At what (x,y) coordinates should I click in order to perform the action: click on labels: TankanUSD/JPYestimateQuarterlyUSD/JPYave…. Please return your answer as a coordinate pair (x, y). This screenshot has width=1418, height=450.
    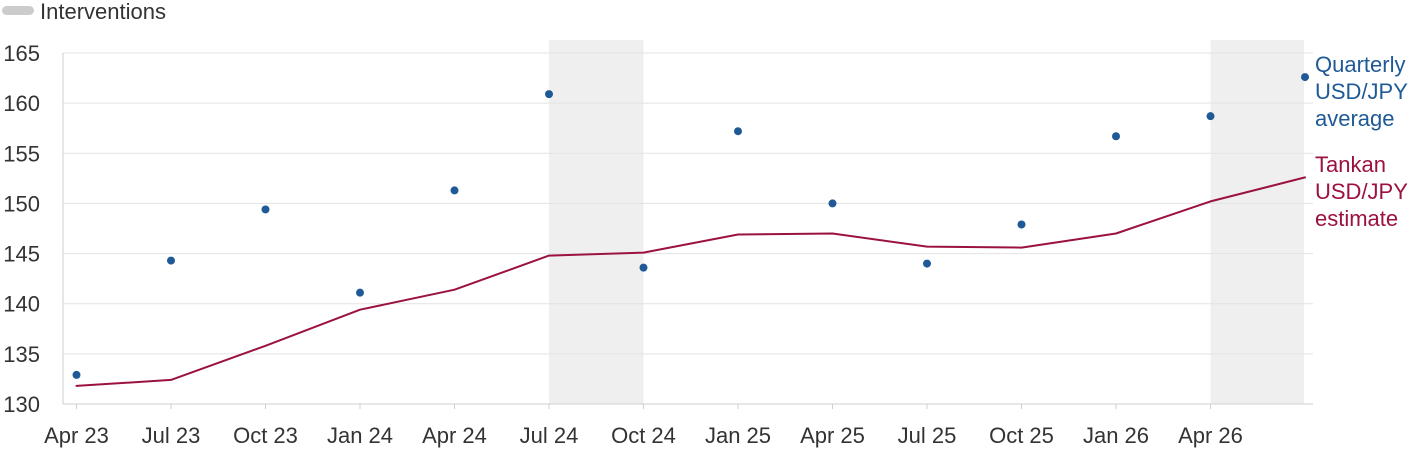
    Looking at the image, I should click on (1361, 141).